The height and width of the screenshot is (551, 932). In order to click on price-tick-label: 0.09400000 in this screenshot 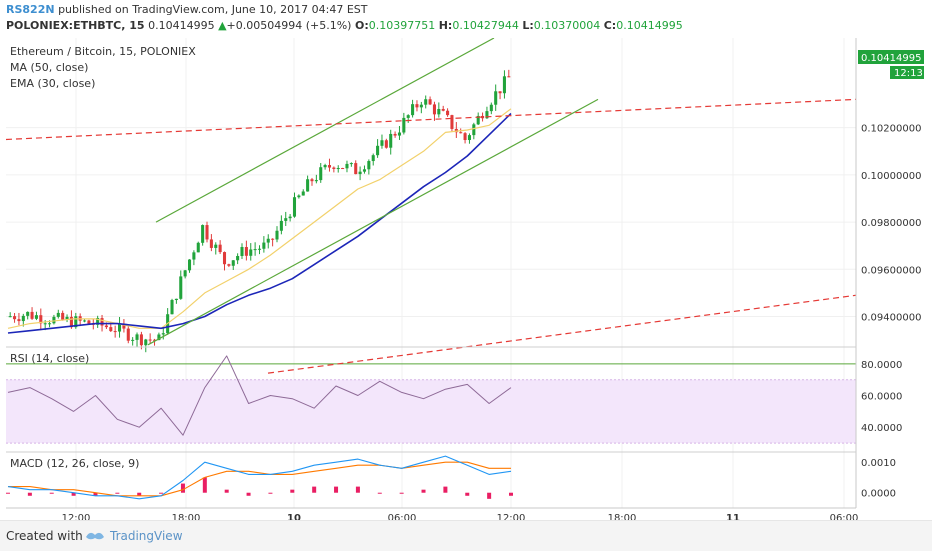, I will do `click(891, 317)`.